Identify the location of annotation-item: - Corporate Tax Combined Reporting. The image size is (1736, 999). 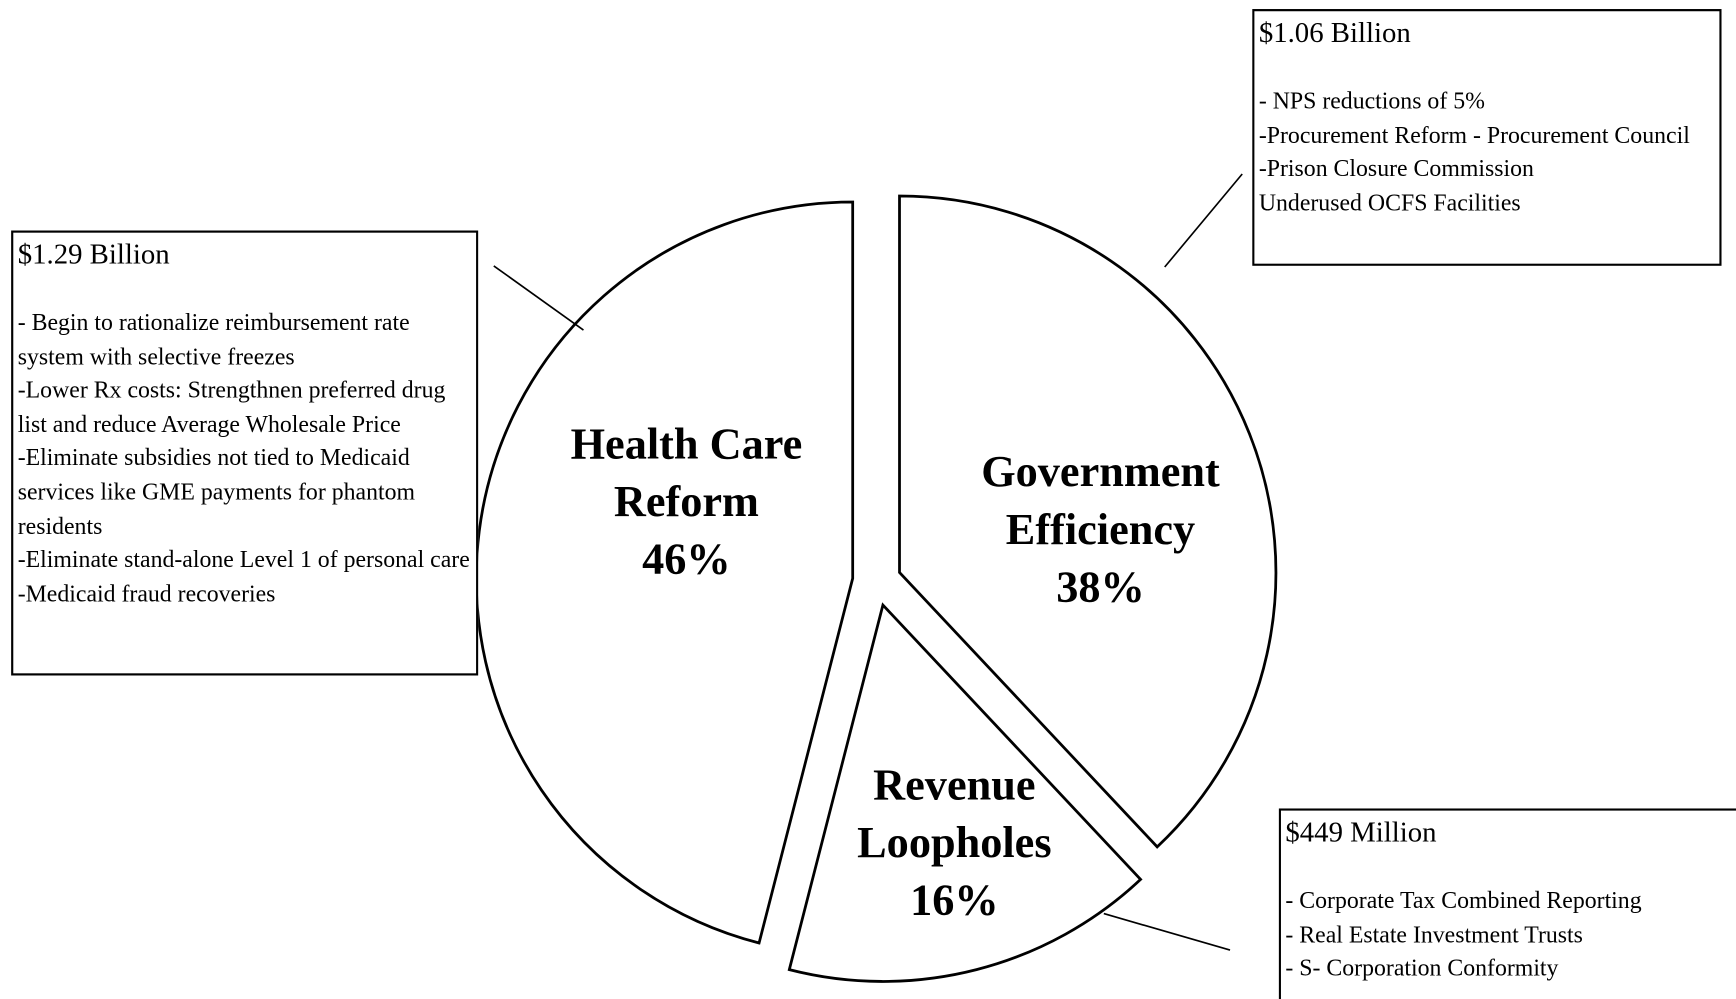
(1463, 900).